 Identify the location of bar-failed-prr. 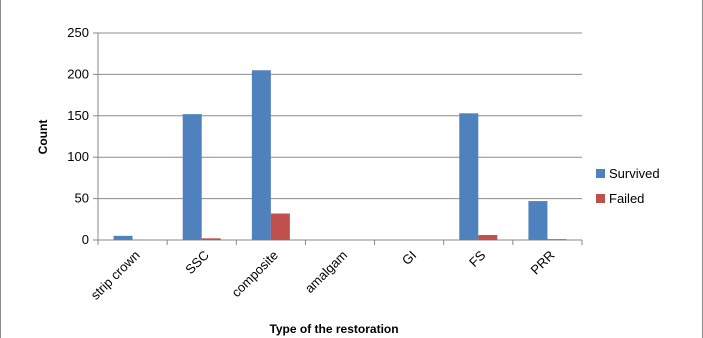
(557, 239).